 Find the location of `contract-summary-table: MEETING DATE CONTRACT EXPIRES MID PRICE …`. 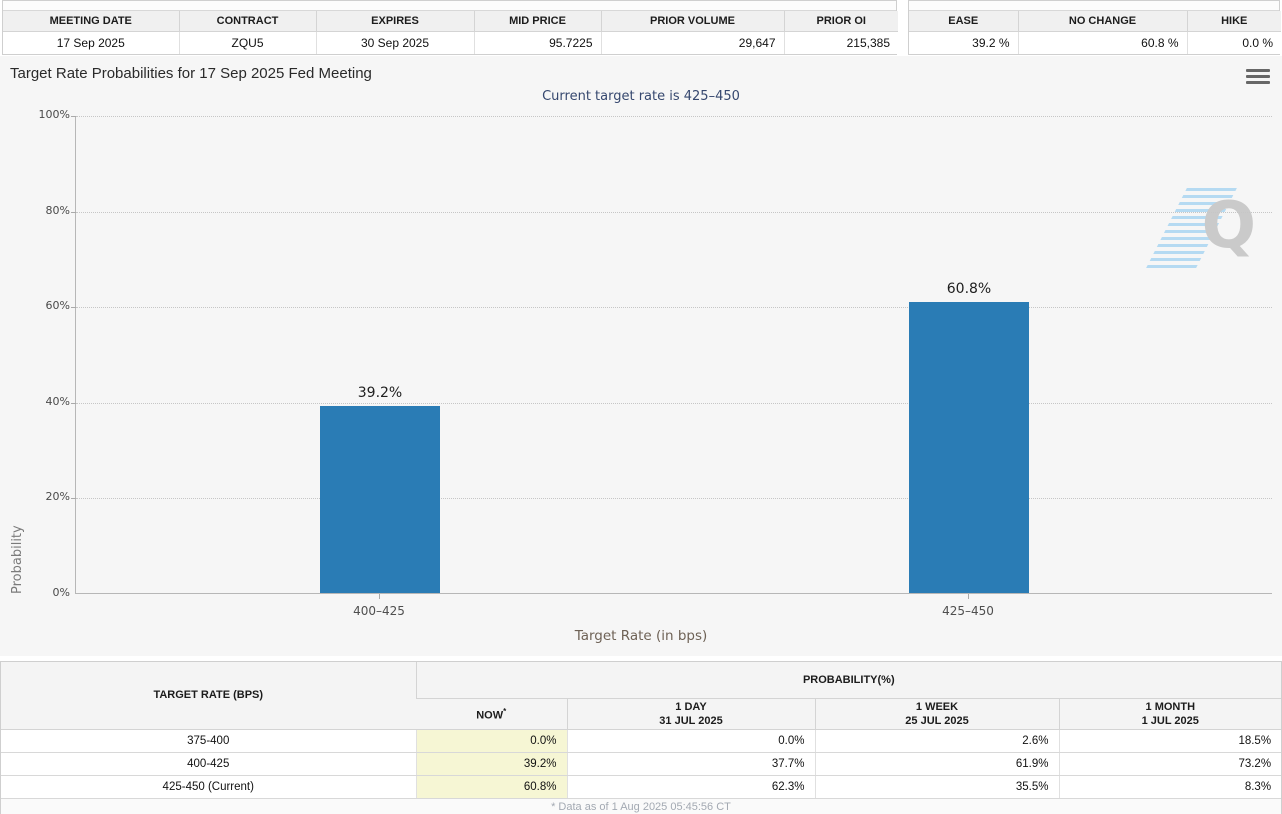

contract-summary-table: MEETING DATE CONTRACT EXPIRES MID PRICE … is located at coordinates (450, 27).